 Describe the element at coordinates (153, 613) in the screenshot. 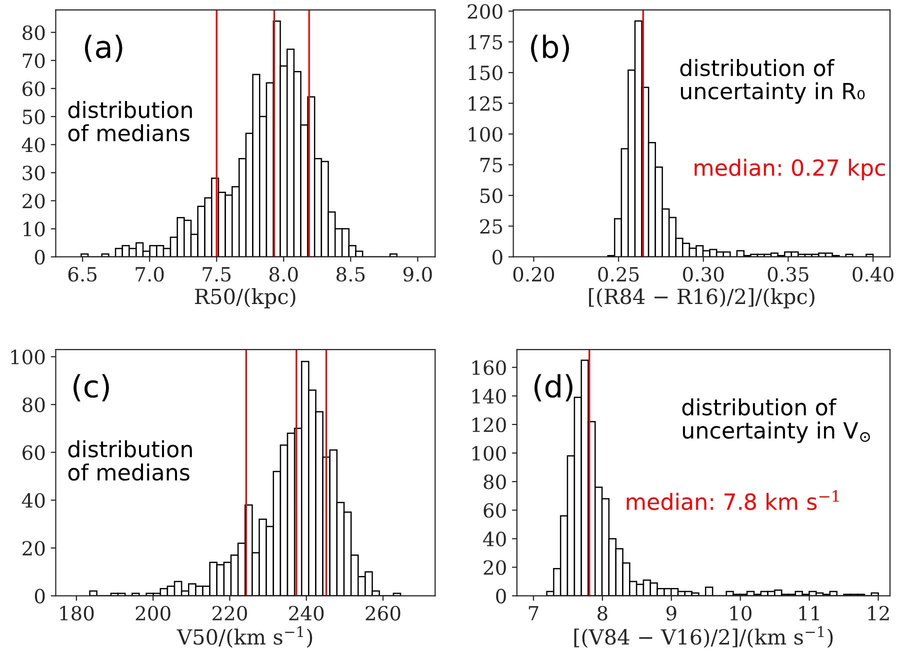

I see `x-tick-label: 200` at that location.